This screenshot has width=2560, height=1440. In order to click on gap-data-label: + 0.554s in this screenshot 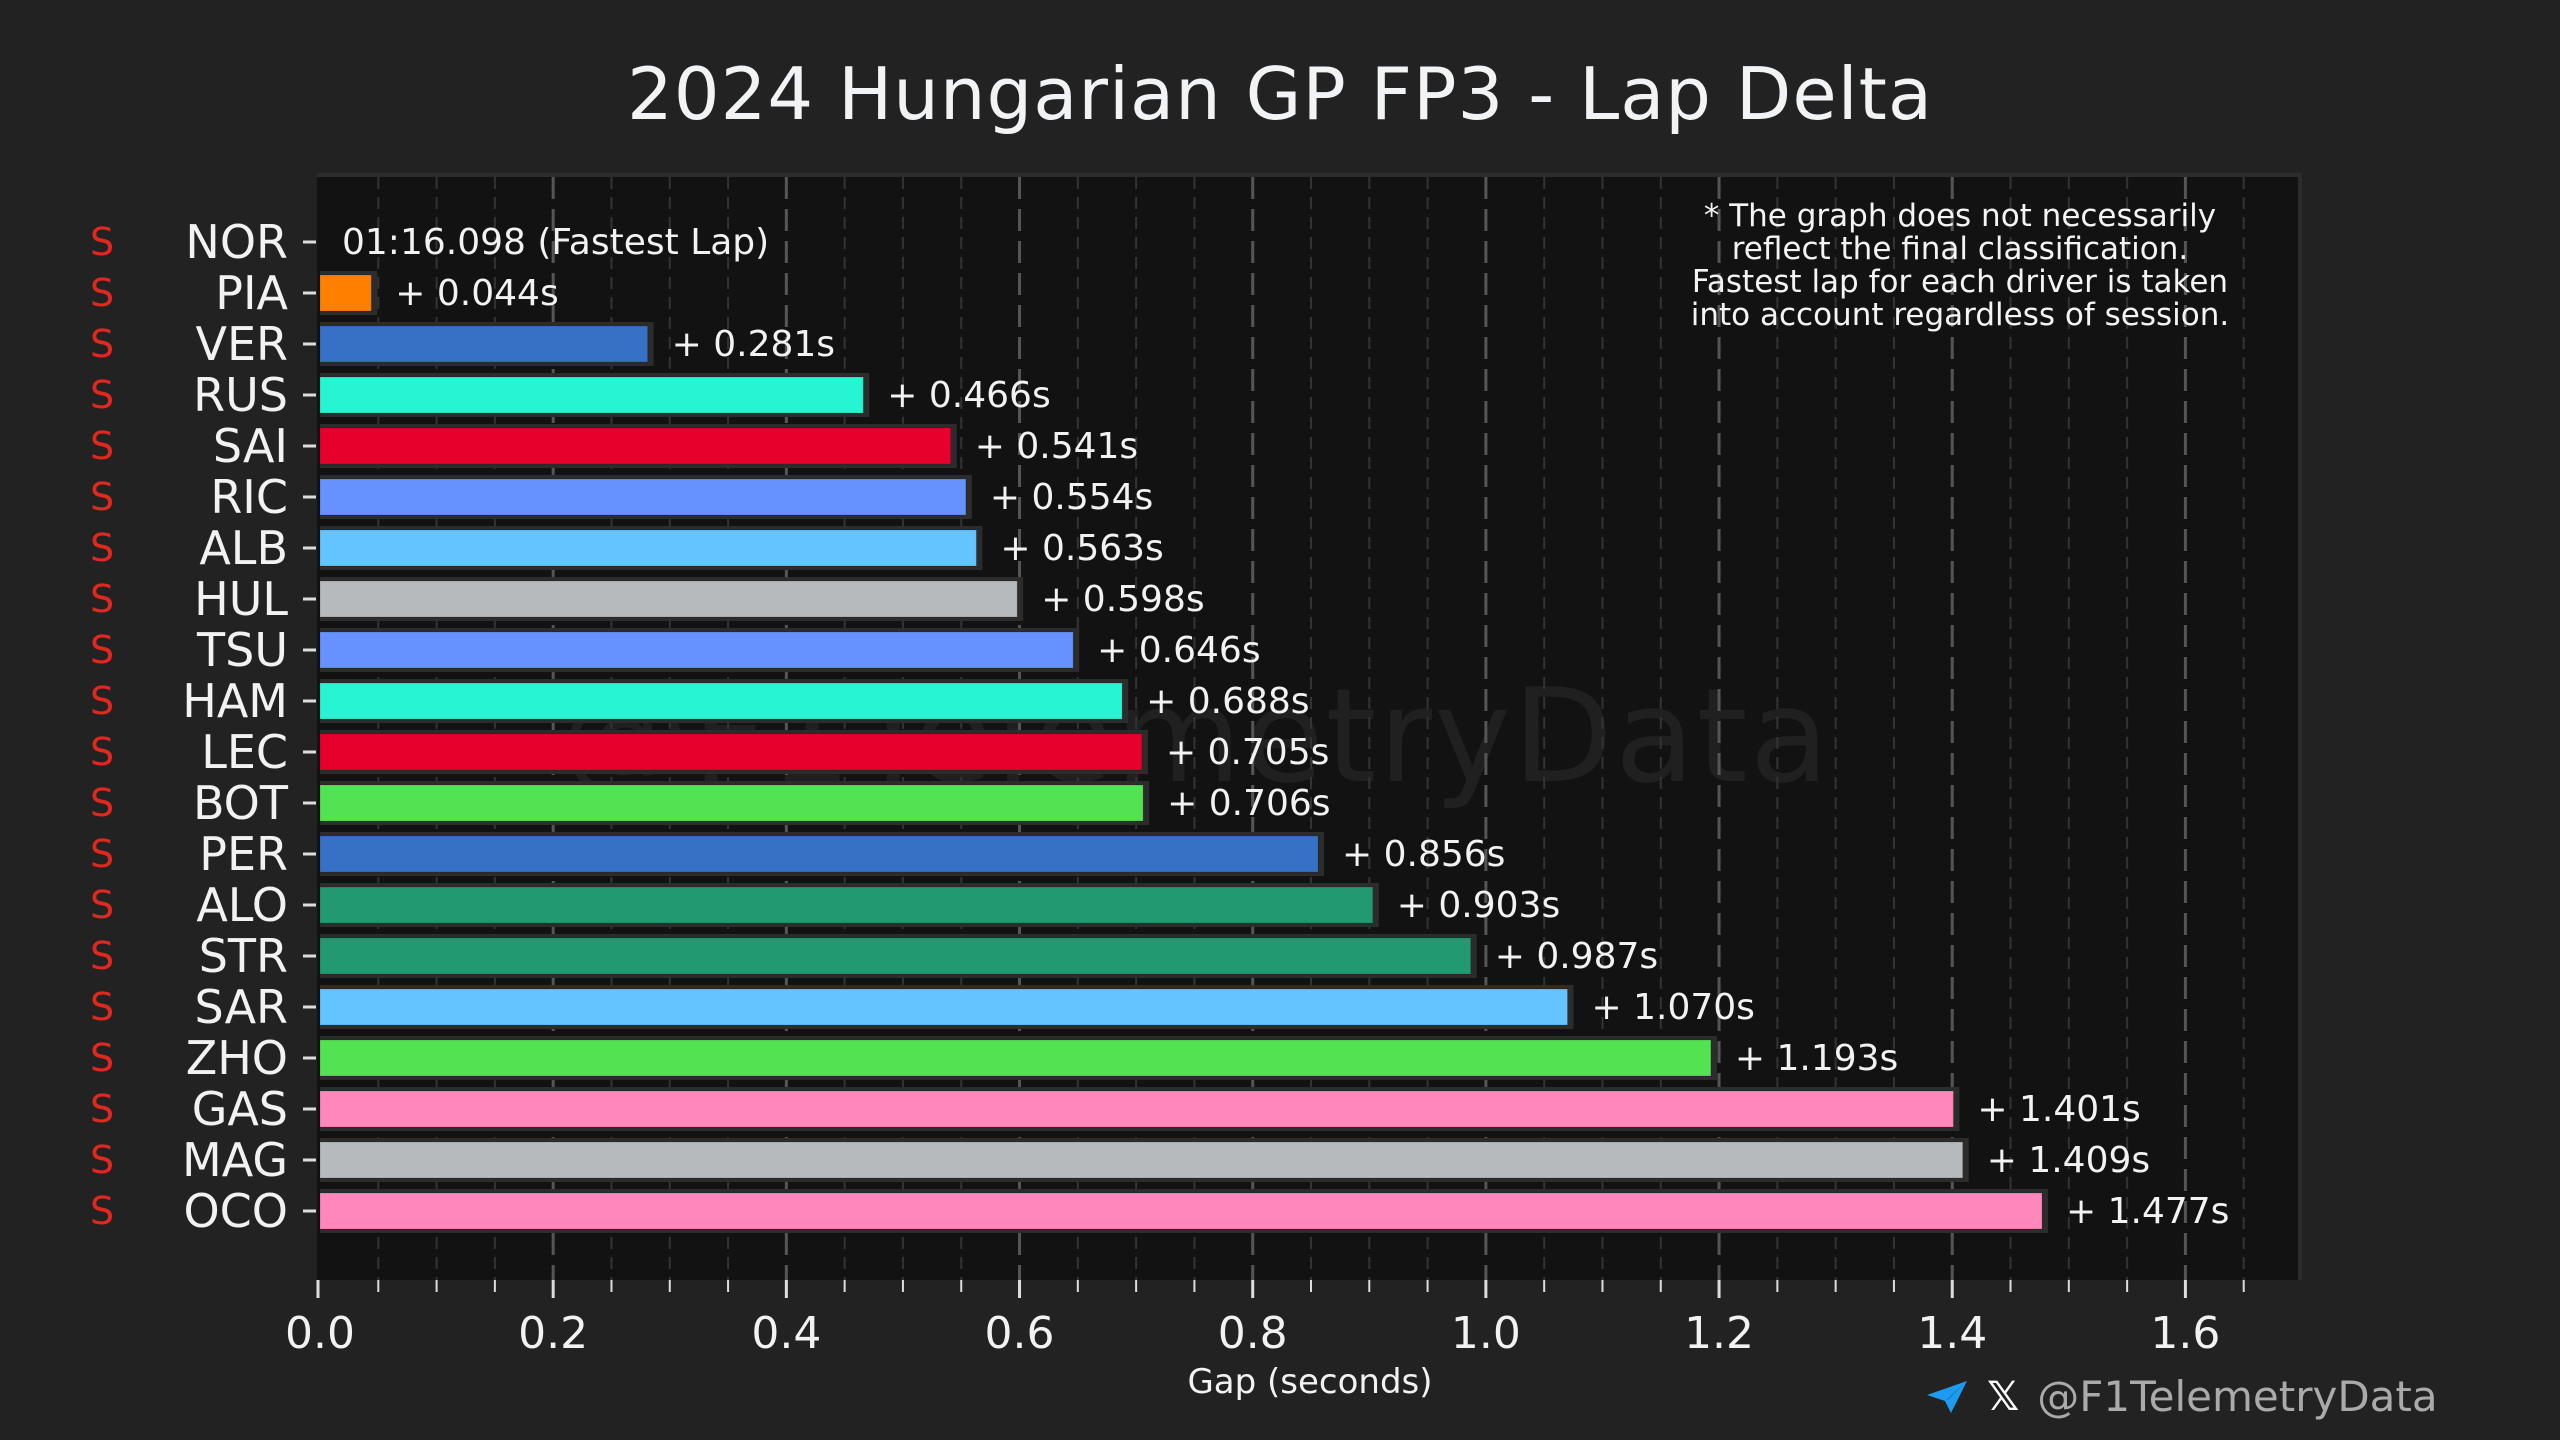, I will do `click(1071, 497)`.